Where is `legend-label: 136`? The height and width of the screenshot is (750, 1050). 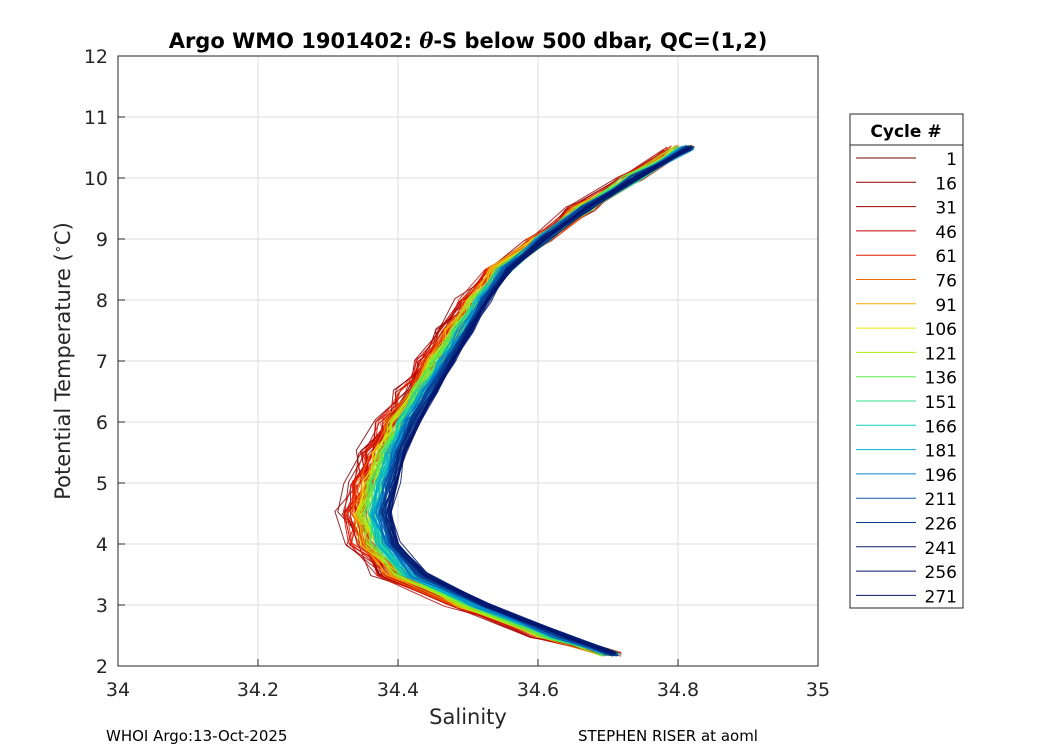
legend-label: 136 is located at coordinates (941, 379).